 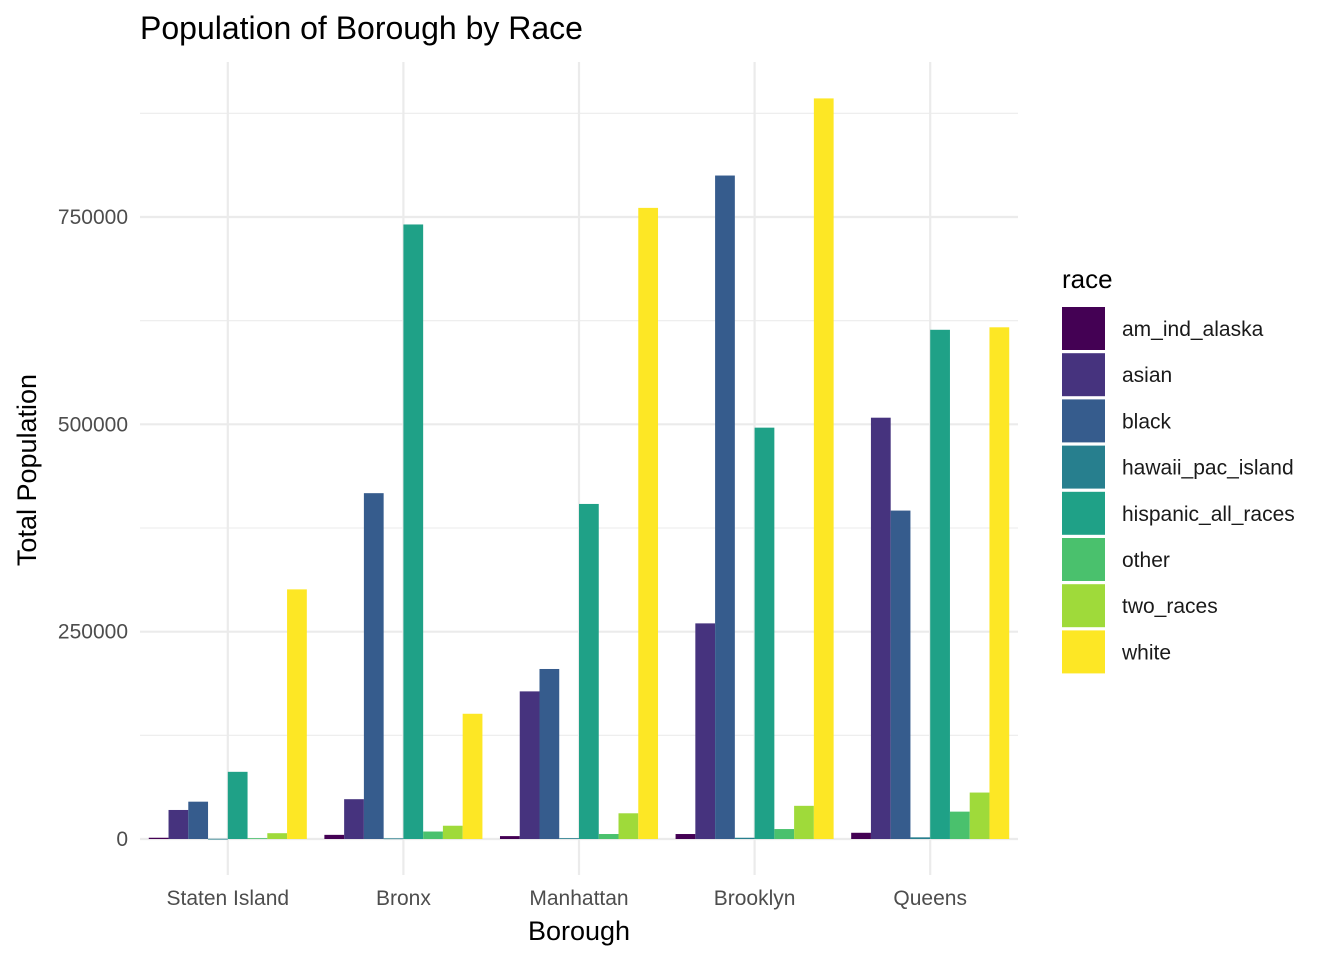 What do you see at coordinates (1208, 514) in the screenshot?
I see `legend-label: hispanic_all_races` at bounding box center [1208, 514].